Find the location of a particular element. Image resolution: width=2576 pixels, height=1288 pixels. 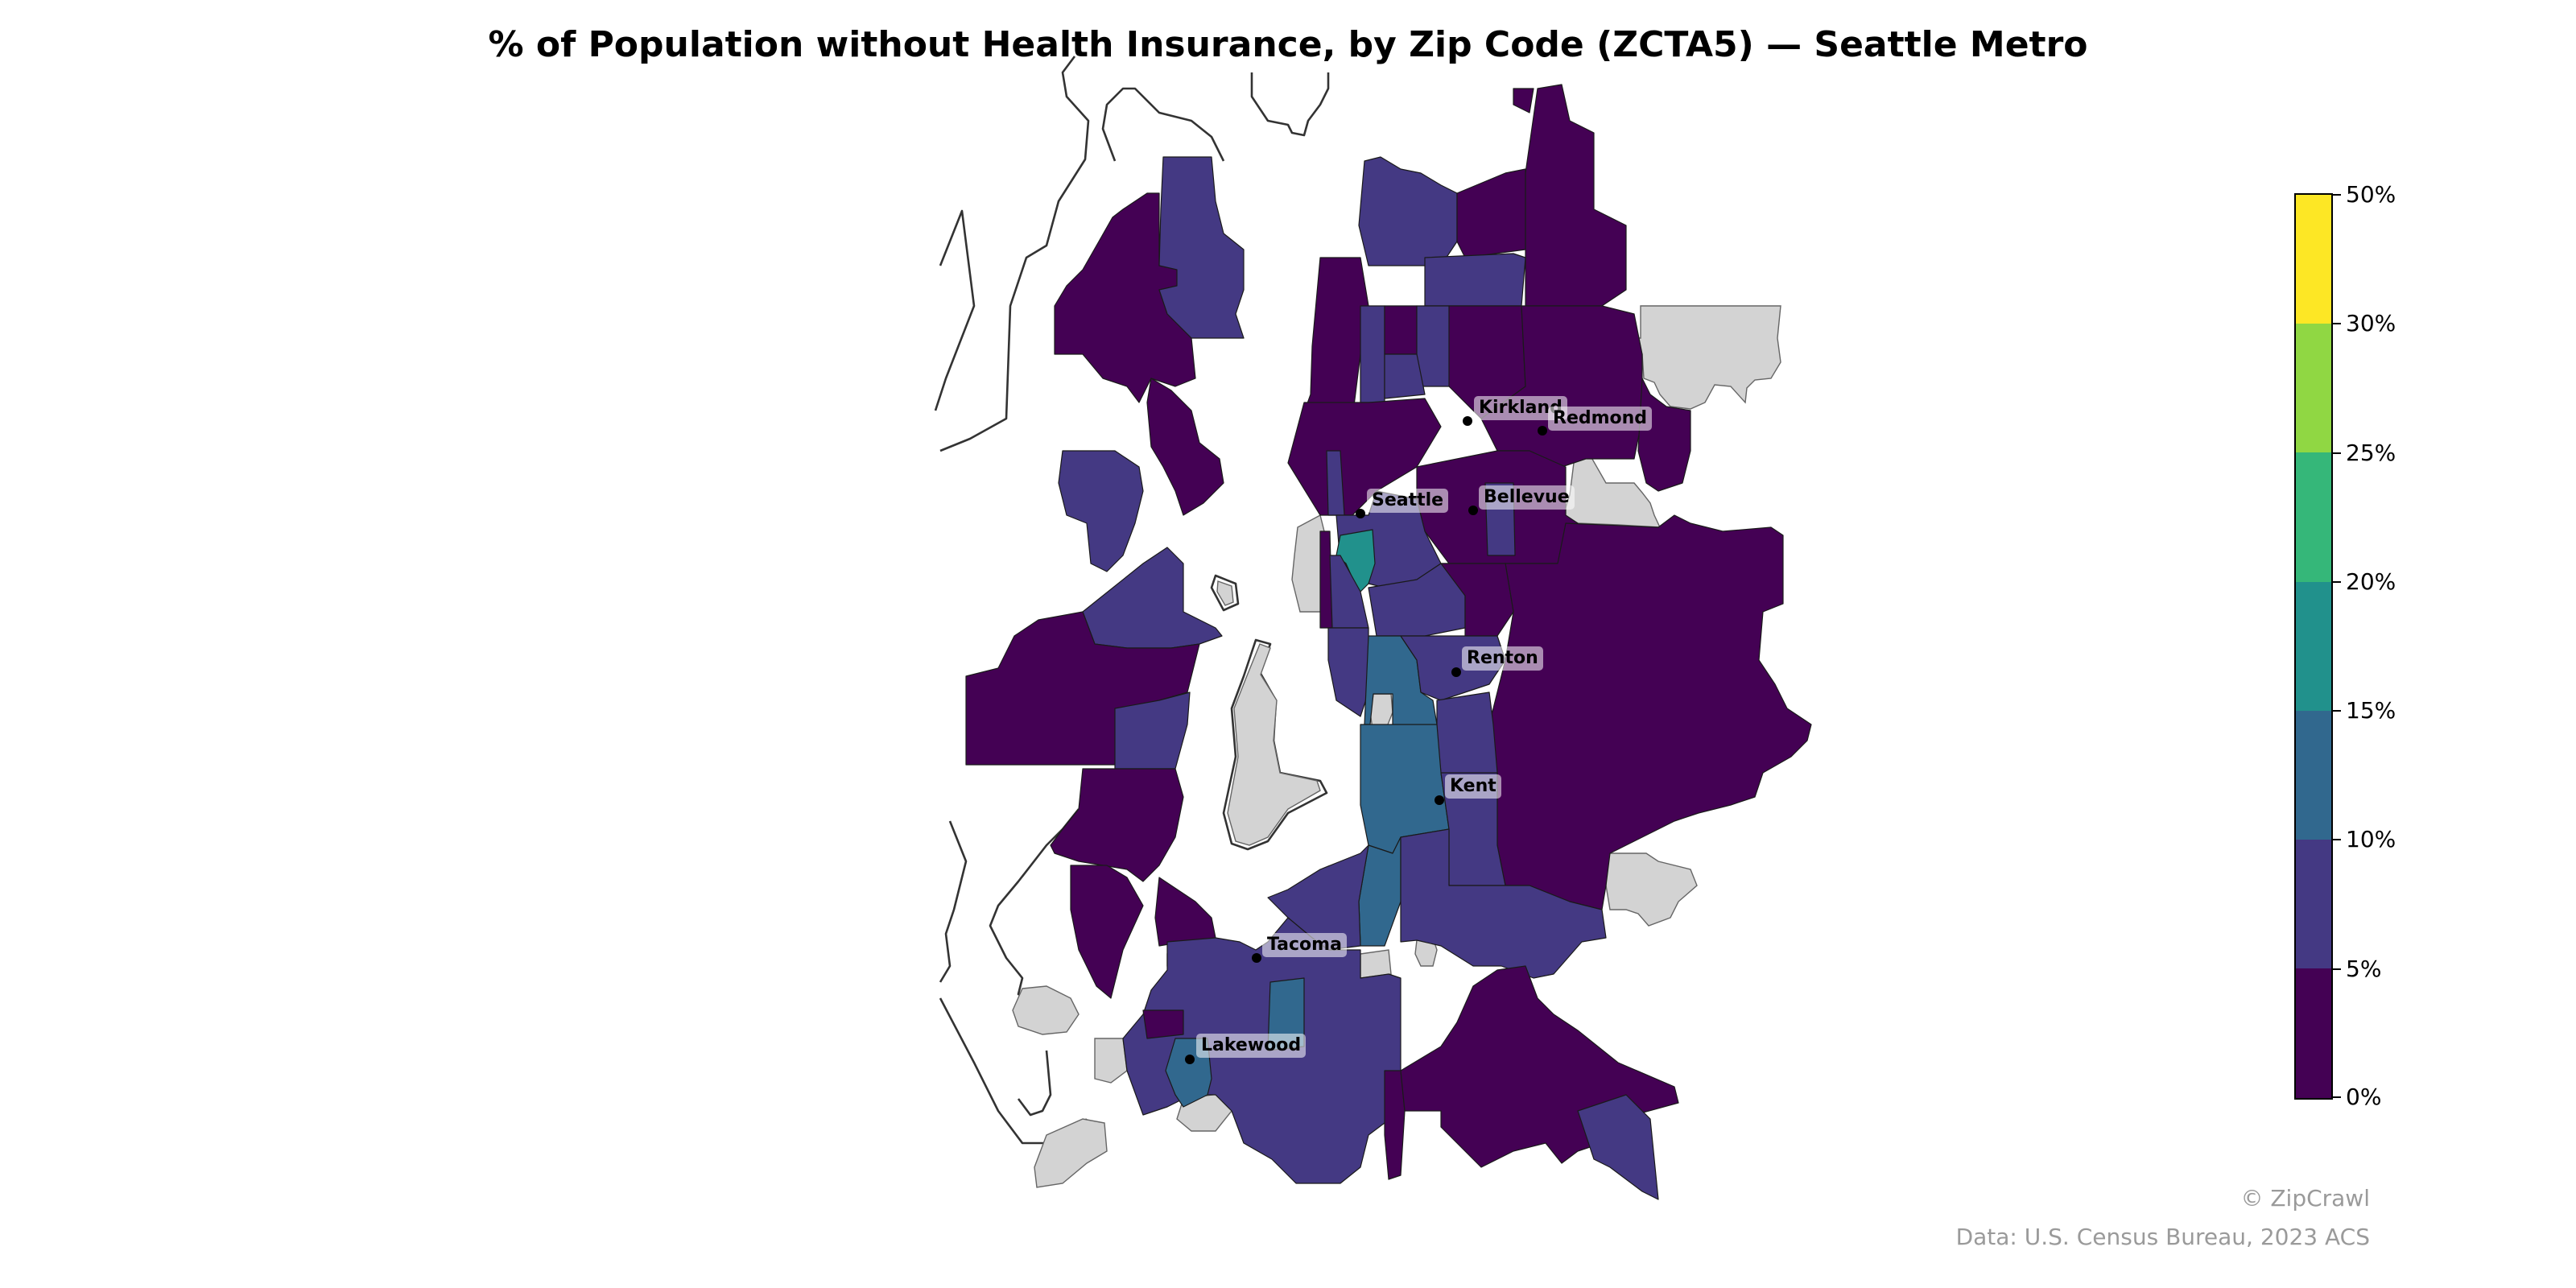

zip-redmond-east is located at coordinates (1664, 435).